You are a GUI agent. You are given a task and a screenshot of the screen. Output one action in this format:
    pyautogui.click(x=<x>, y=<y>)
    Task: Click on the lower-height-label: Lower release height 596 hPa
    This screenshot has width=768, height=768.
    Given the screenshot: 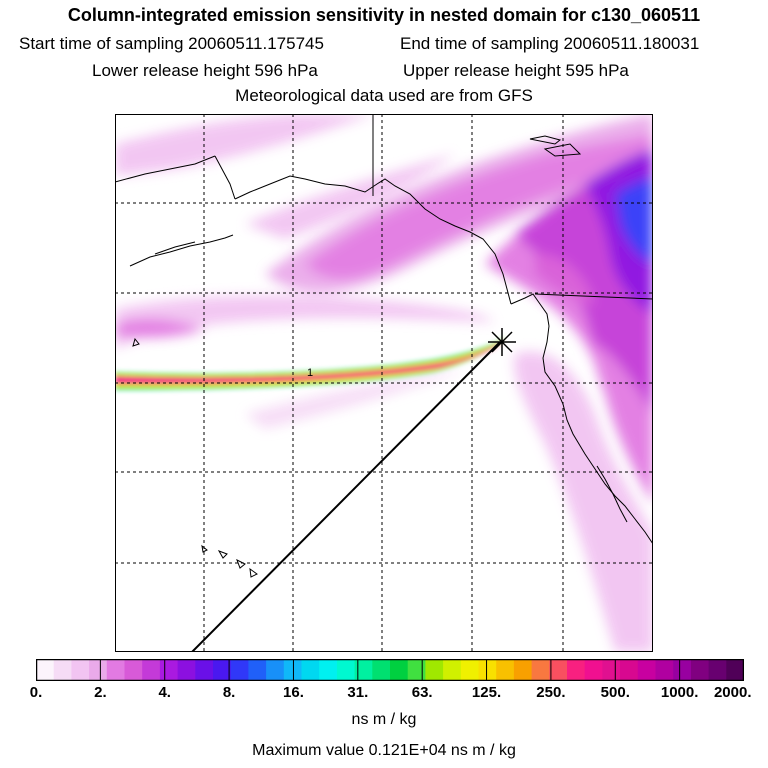 What is the action you would take?
    pyautogui.click(x=205, y=70)
    